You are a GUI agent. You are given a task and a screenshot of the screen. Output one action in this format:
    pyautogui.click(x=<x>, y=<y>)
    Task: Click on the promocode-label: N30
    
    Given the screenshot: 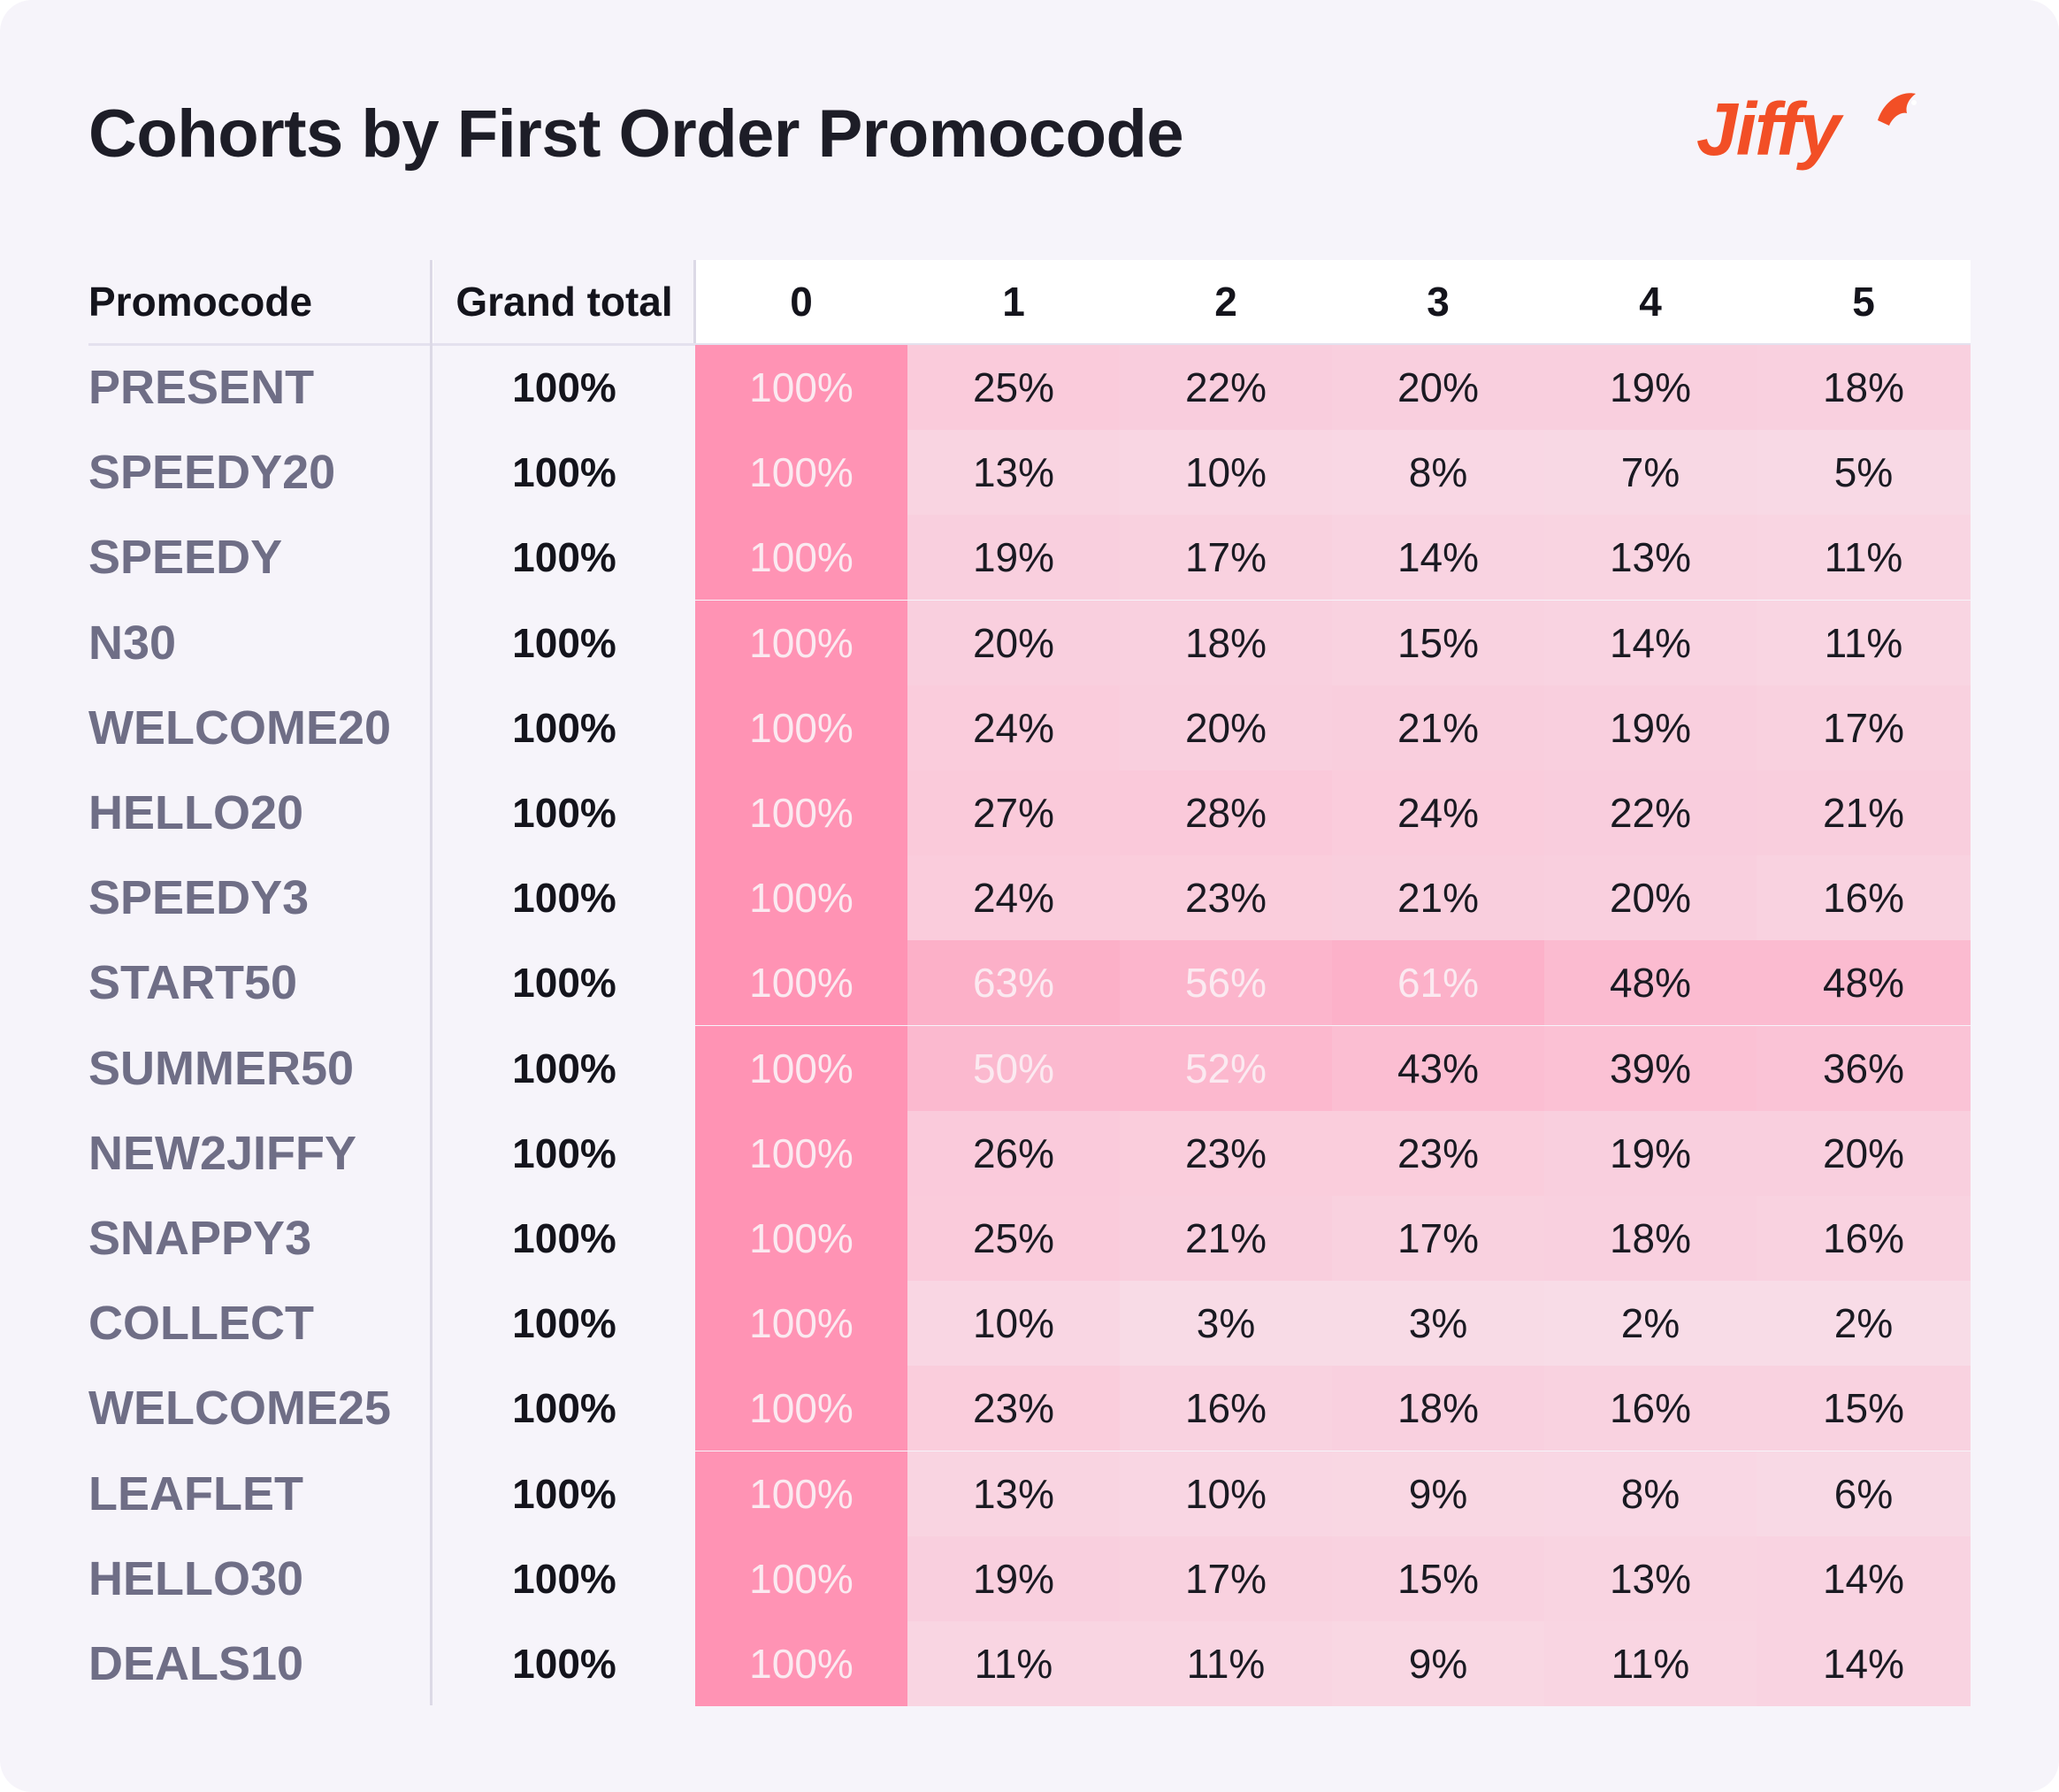 What is the action you would take?
    pyautogui.click(x=132, y=643)
    